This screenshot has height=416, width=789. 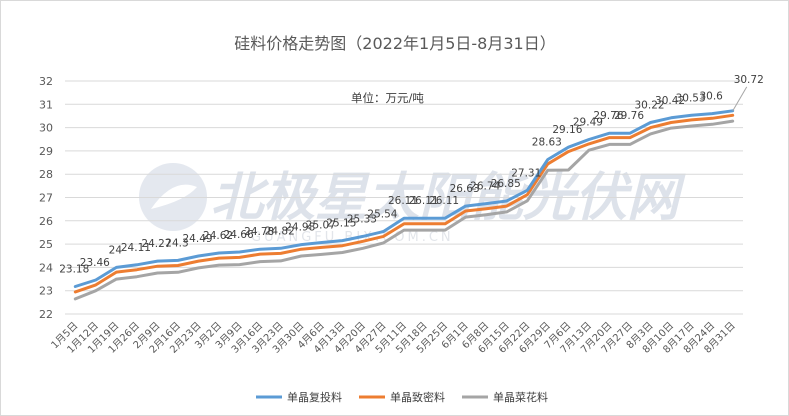 What do you see at coordinates (176, 243) in the screenshot?
I see `data-label: 24.3` at bounding box center [176, 243].